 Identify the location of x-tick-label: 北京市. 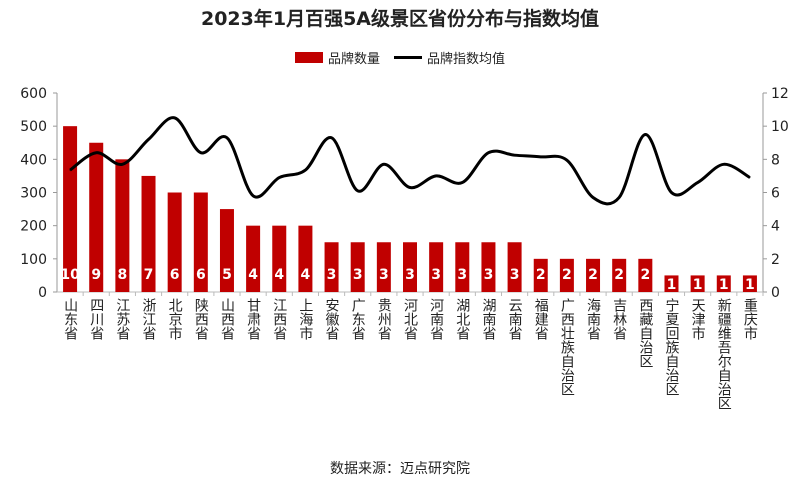
(174, 319).